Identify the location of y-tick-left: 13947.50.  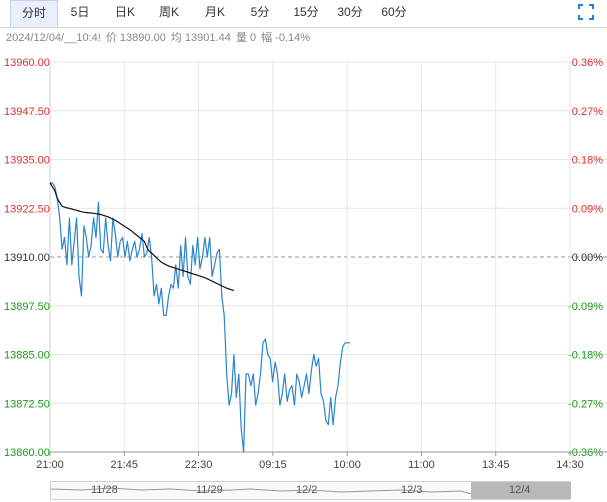
(27, 112).